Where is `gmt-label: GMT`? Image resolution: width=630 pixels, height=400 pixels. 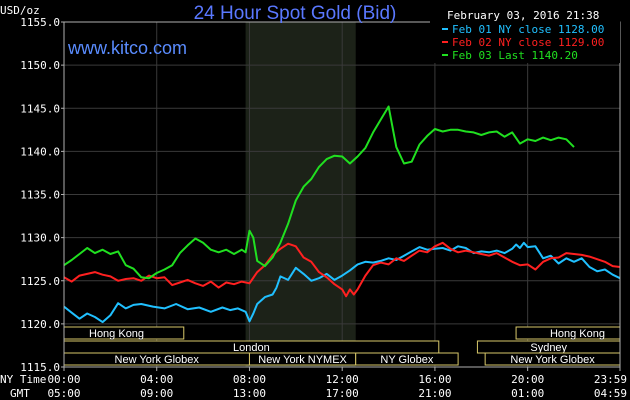 gmt-label: GMT is located at coordinates (20, 393).